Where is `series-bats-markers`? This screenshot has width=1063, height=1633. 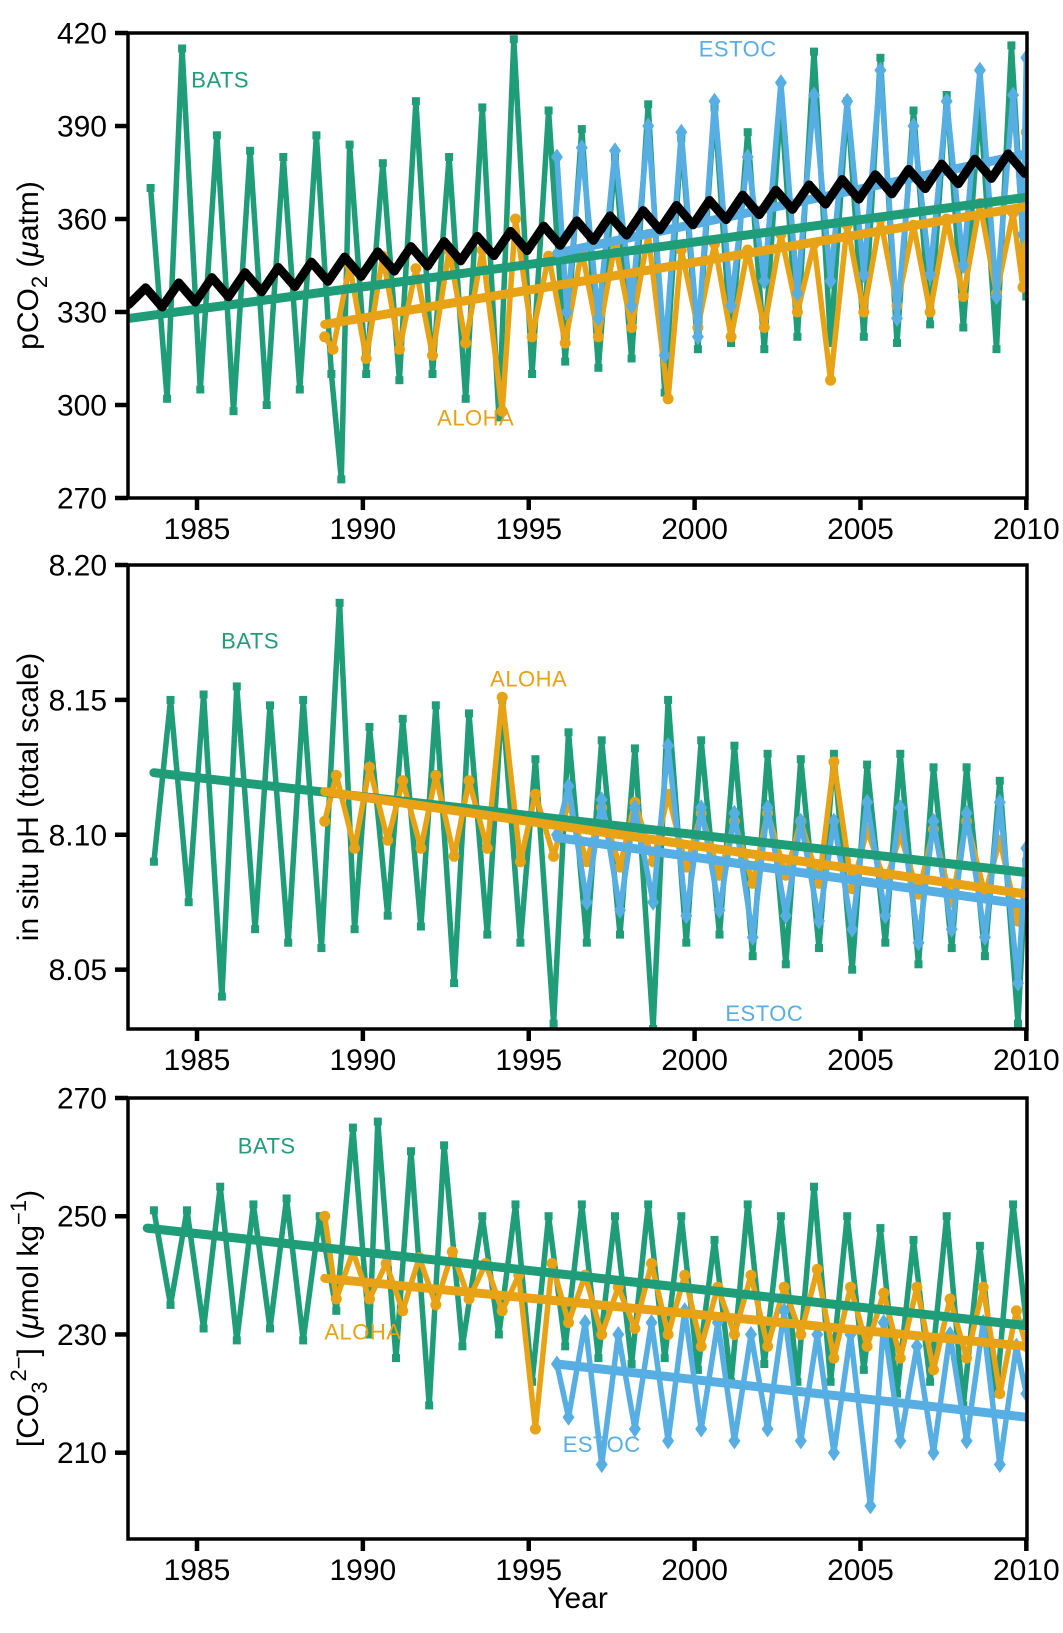 series-bats-markers is located at coordinates (588, 1263).